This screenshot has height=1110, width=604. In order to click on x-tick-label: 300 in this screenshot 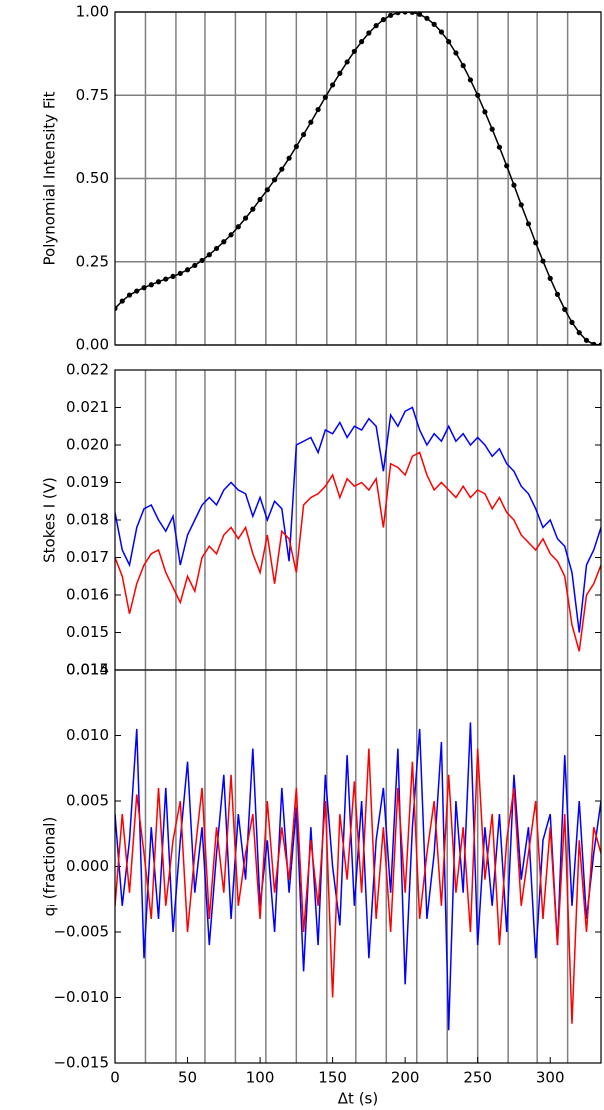, I will do `click(550, 1078)`.